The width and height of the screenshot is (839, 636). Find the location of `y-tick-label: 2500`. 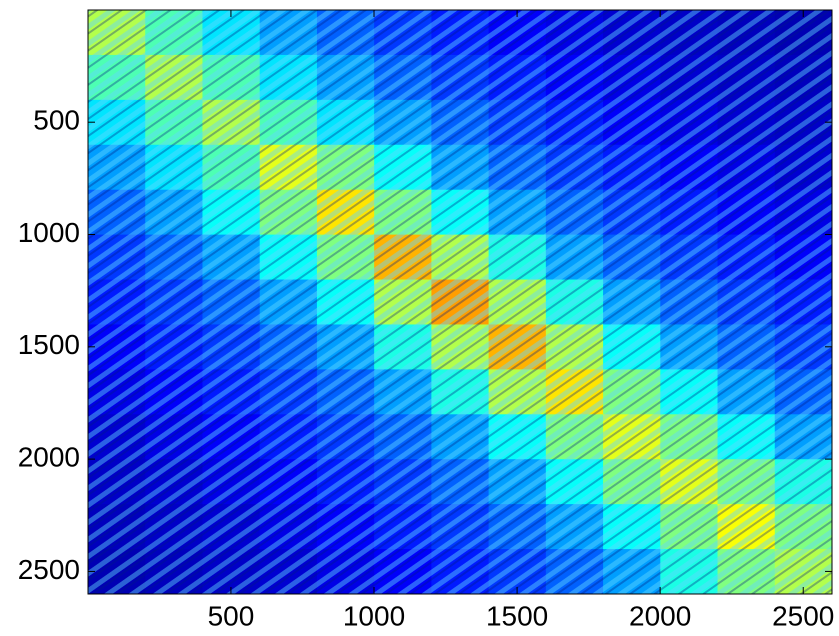

y-tick-label: 2500 is located at coordinates (49, 569).